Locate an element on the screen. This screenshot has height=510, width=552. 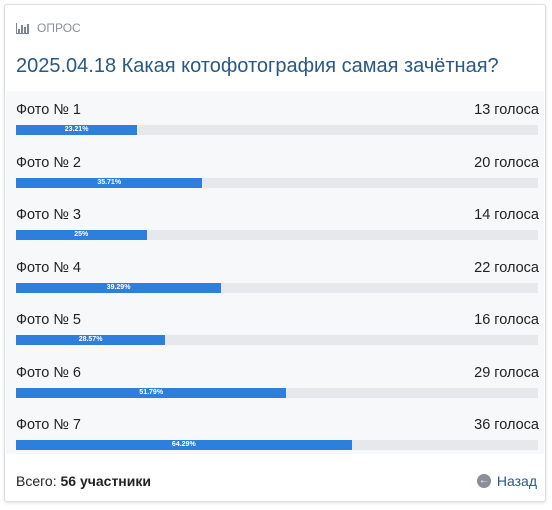
option-percent: 35.71% is located at coordinates (109, 182).